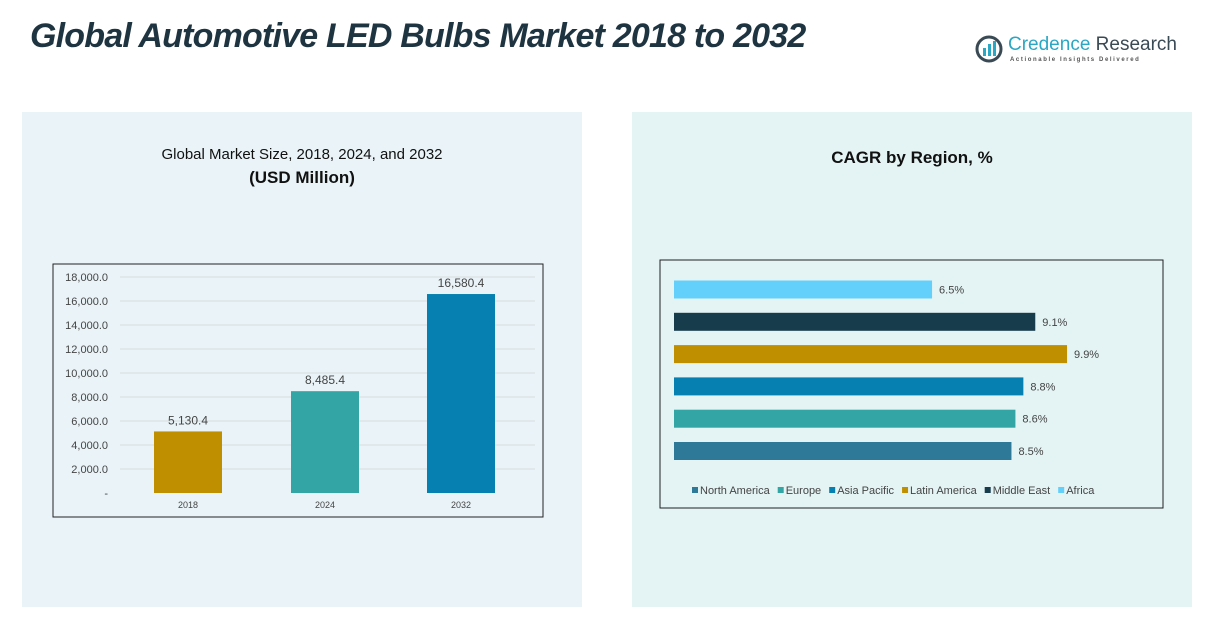 The height and width of the screenshot is (622, 1221). Describe the element at coordinates (106, 494) in the screenshot. I see `y-tick-label: -` at that location.